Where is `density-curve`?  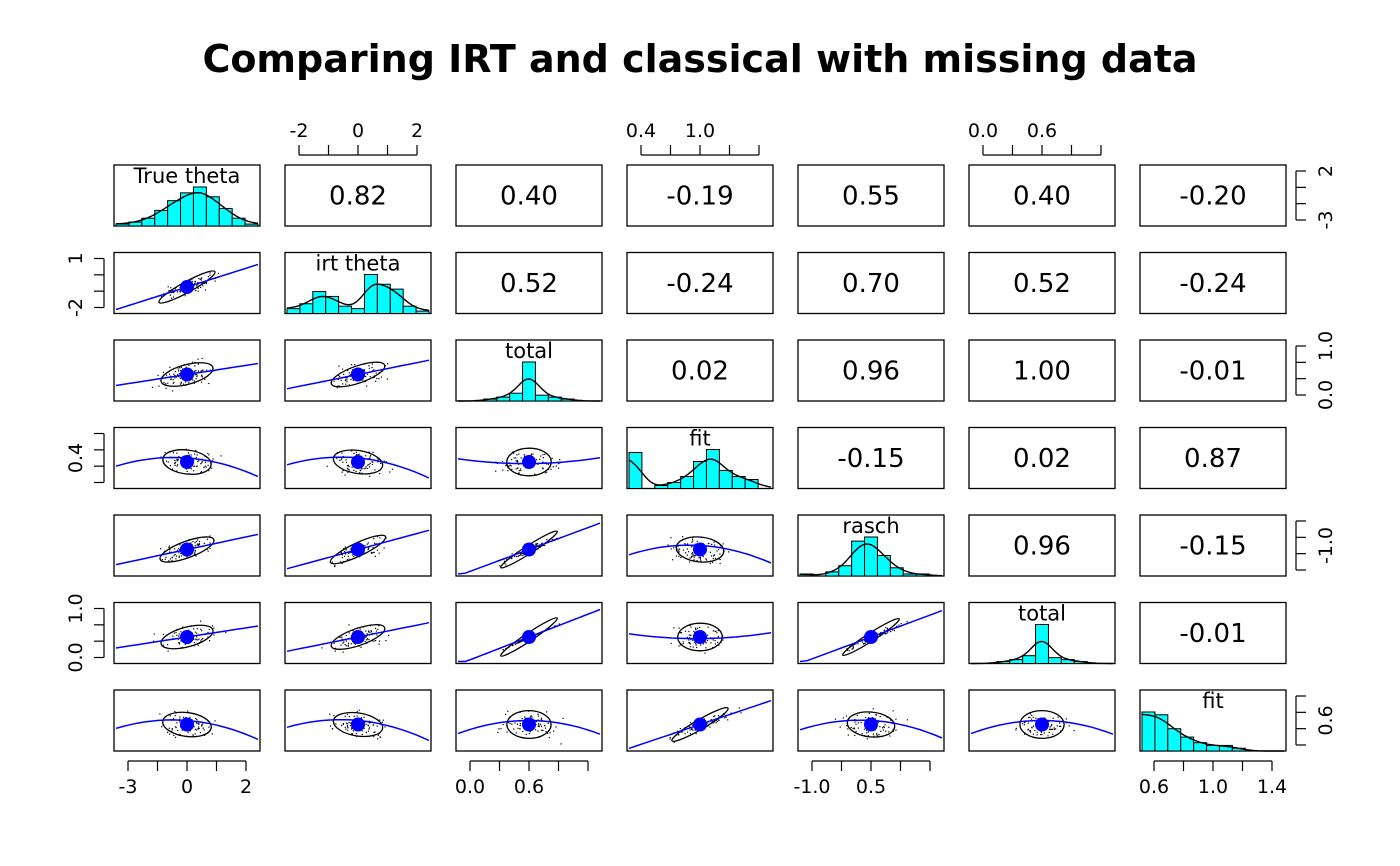
density-curve is located at coordinates (529, 390).